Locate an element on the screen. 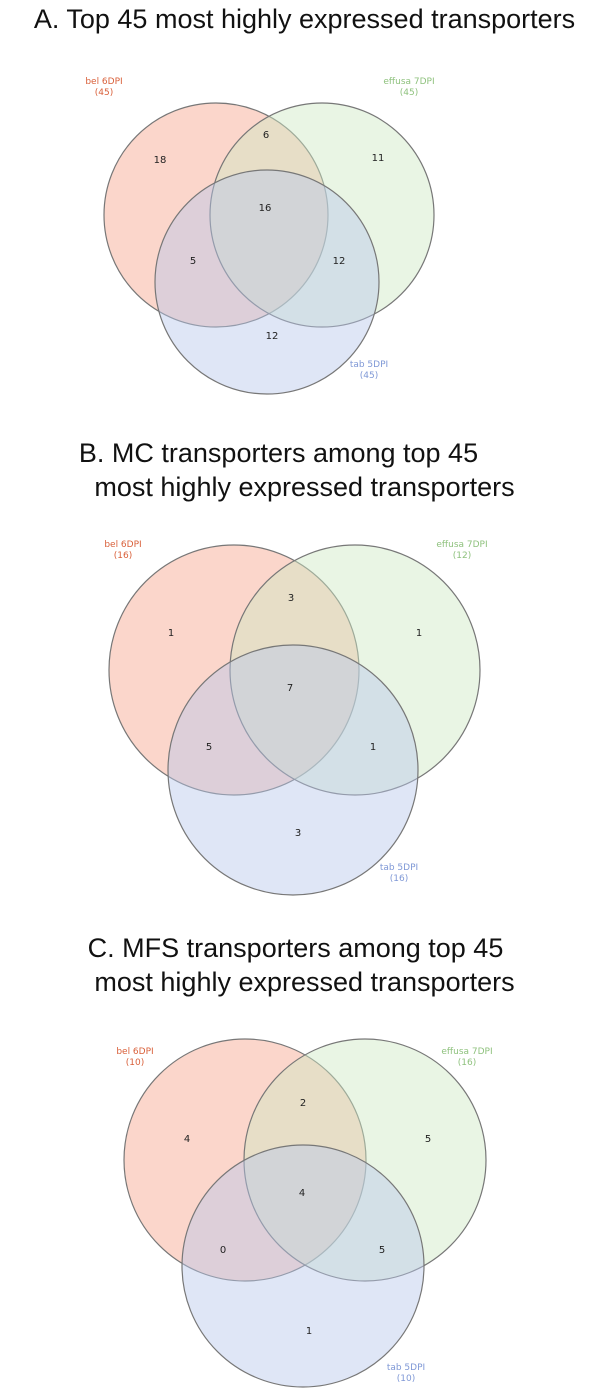 The height and width of the screenshot is (1399, 609). venn-b-count-all: 7 is located at coordinates (290, 688).